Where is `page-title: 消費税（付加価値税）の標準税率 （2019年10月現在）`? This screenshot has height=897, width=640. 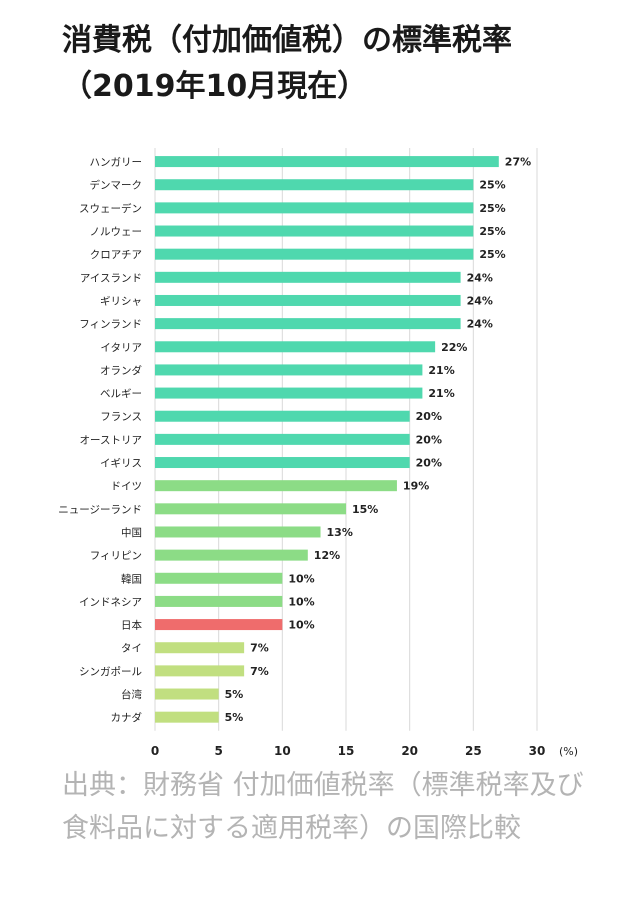 page-title: 消費税（付加価値税）の標準税率 （2019年10月現在） is located at coordinates (342, 64).